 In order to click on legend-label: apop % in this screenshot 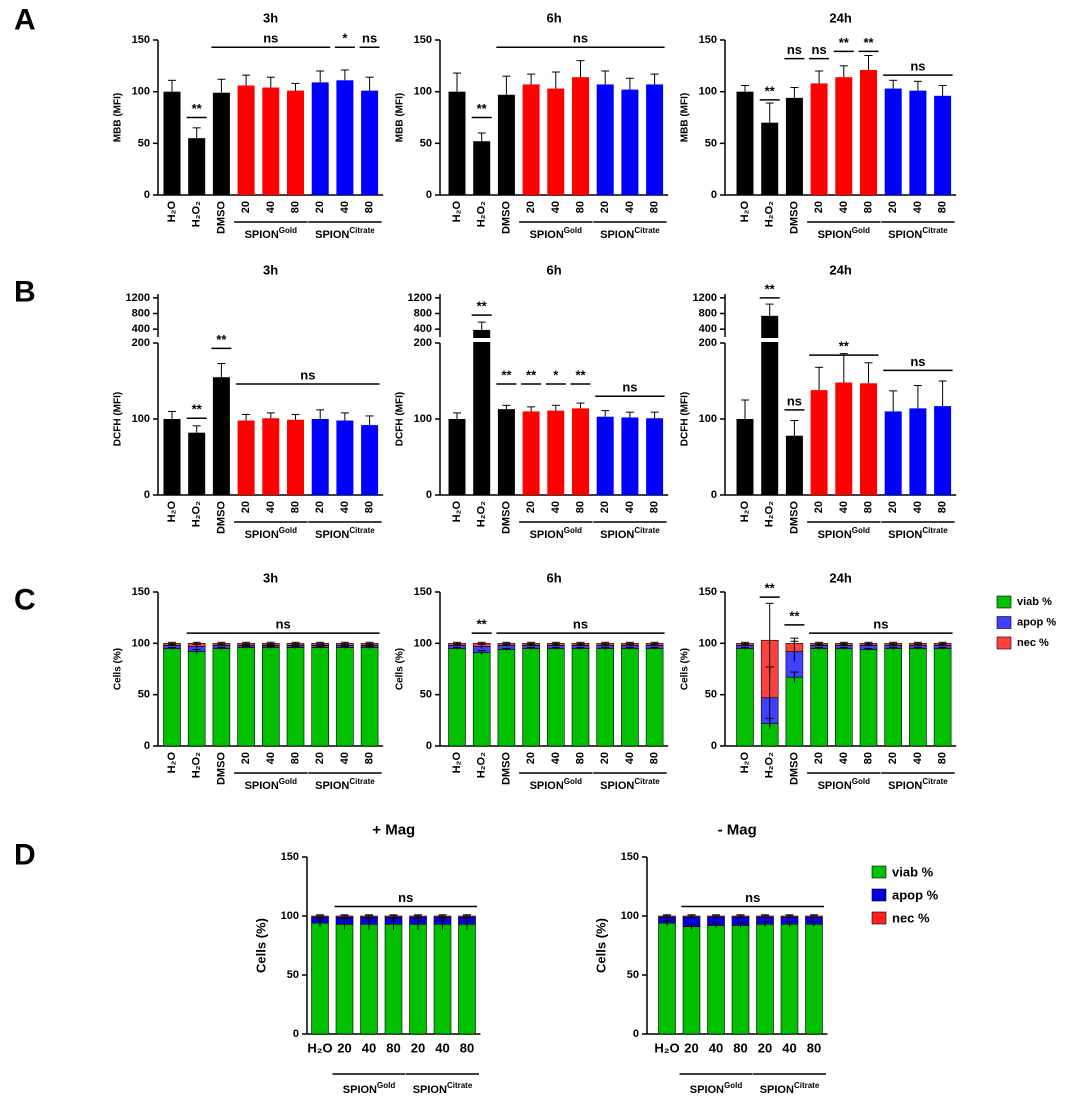, I will do `click(1036, 623)`.